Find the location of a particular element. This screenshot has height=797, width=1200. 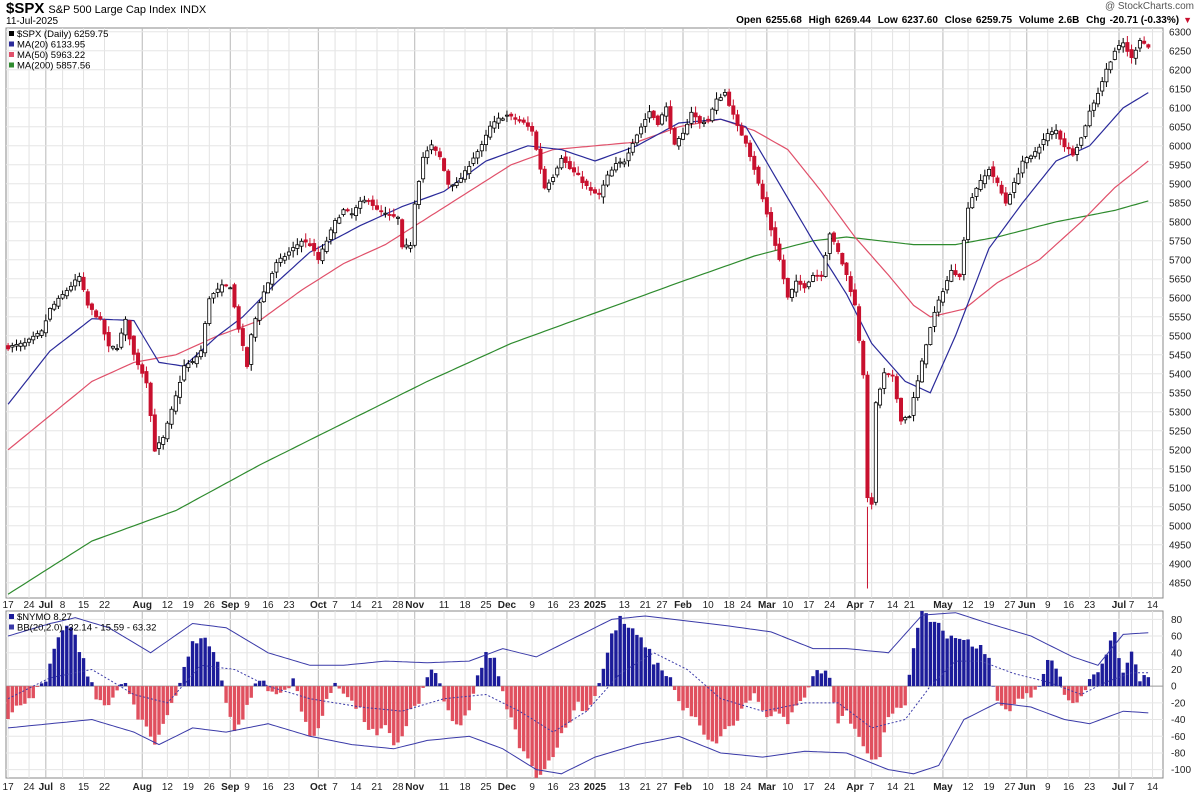

watermark: @ StockCharts.com is located at coordinates (1149, 6).